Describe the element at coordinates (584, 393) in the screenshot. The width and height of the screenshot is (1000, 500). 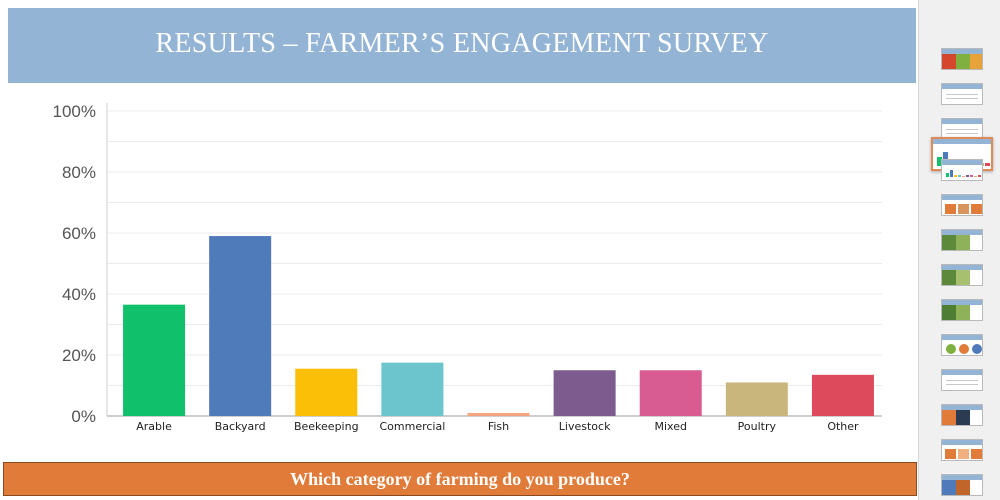
I see `bar-livestock` at that location.